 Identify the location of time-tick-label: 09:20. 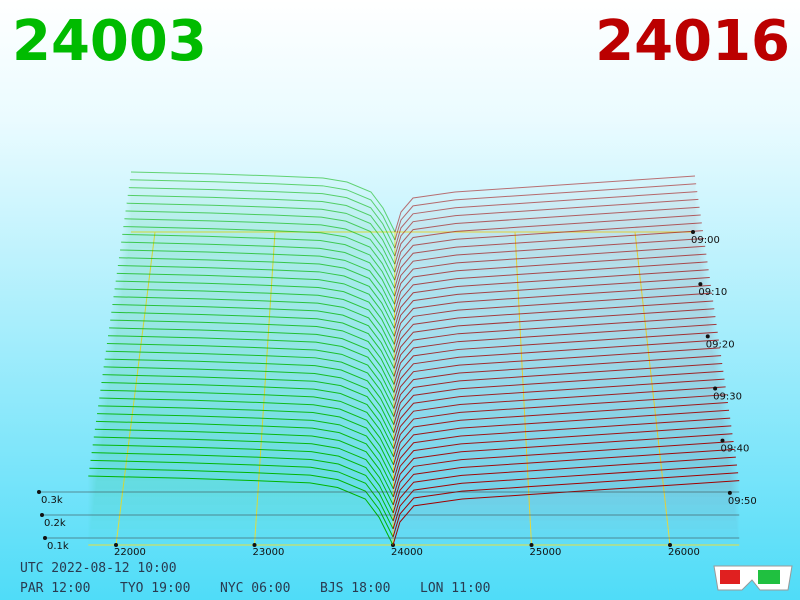
(720, 344).